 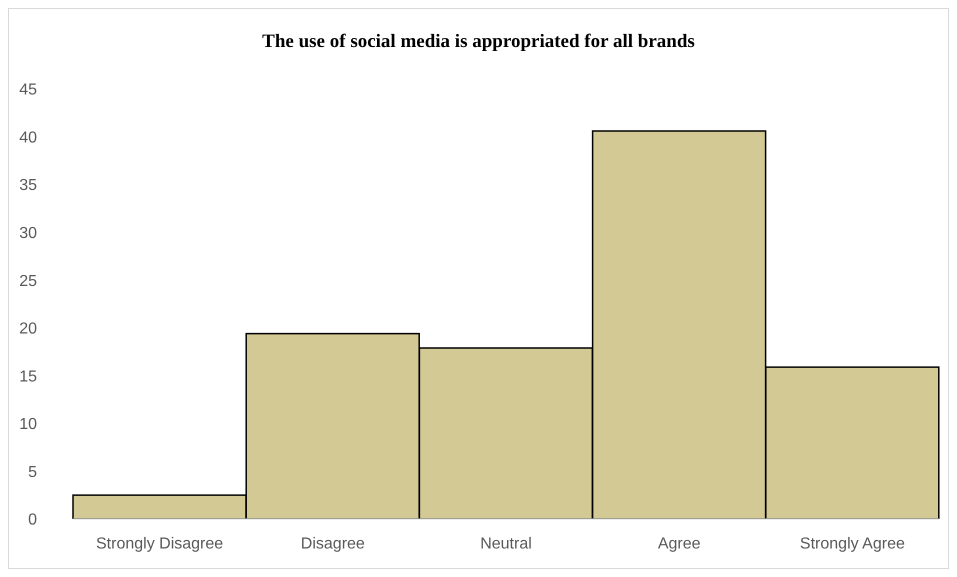 I want to click on x-tick-label: Strongly Disagree, so click(x=160, y=543).